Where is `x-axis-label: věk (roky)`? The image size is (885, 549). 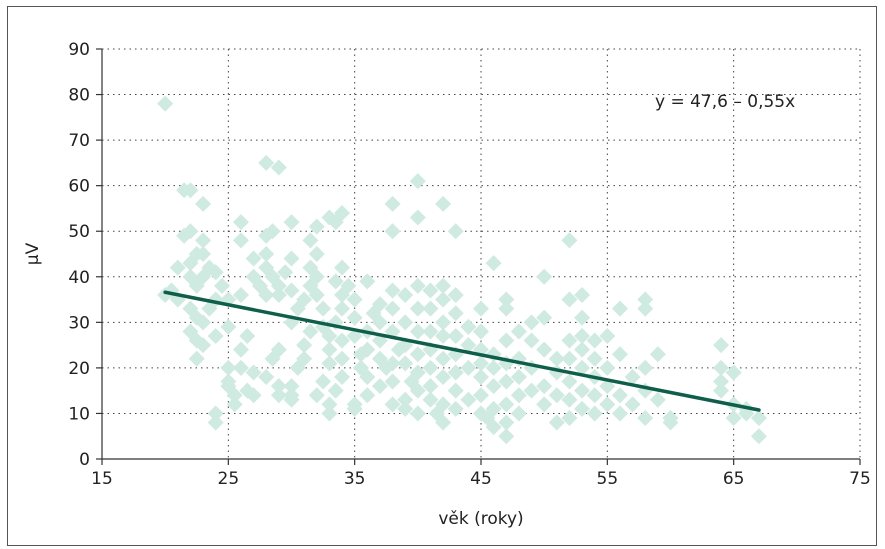 x-axis-label: věk (roky) is located at coordinates (480, 519).